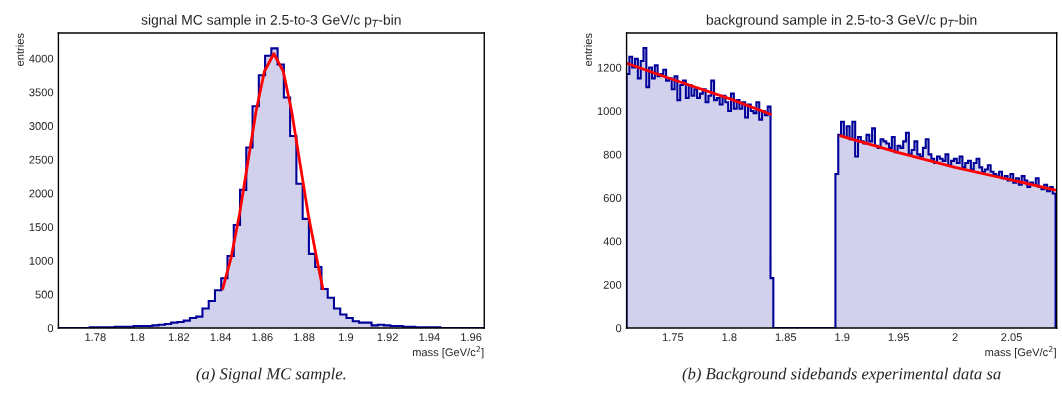 The height and width of the screenshot is (403, 1062). Describe the element at coordinates (271, 21) in the screenshot. I see `chart-title: signal MC sample in 2.5-to-3 GeV/c p$_{T}$-bin` at that location.